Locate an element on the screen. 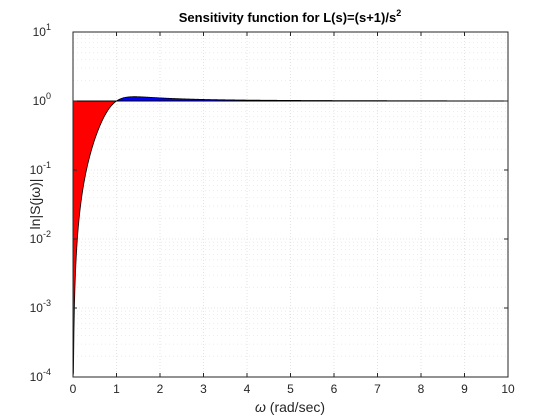 The image size is (560, 420). y-axis-label: ln|S(jω)| is located at coordinates (35, 204).